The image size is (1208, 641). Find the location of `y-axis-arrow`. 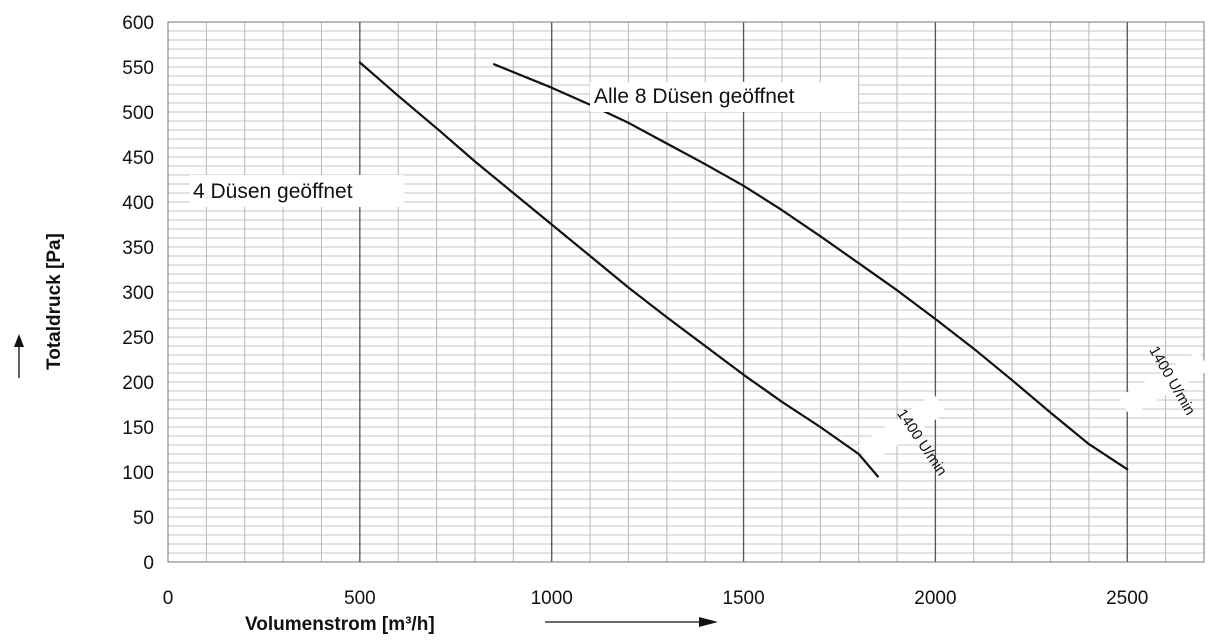

y-axis-arrow is located at coordinates (19, 356).